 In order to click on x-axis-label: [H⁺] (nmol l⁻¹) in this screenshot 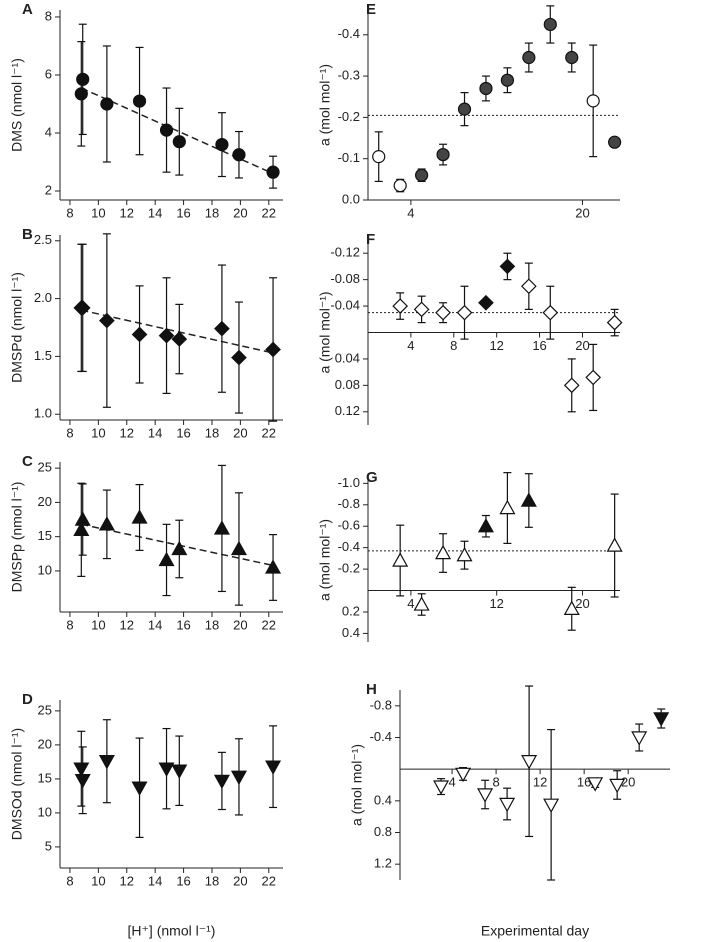, I will do `click(172, 931)`.